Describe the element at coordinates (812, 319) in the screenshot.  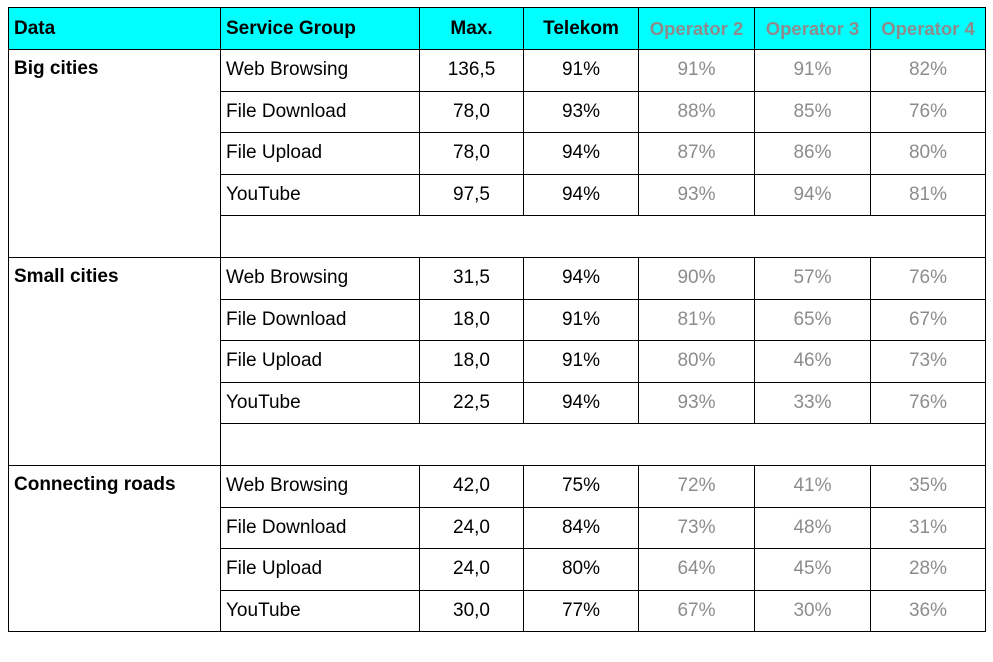
I see `operator-3-cell: 65%` at that location.